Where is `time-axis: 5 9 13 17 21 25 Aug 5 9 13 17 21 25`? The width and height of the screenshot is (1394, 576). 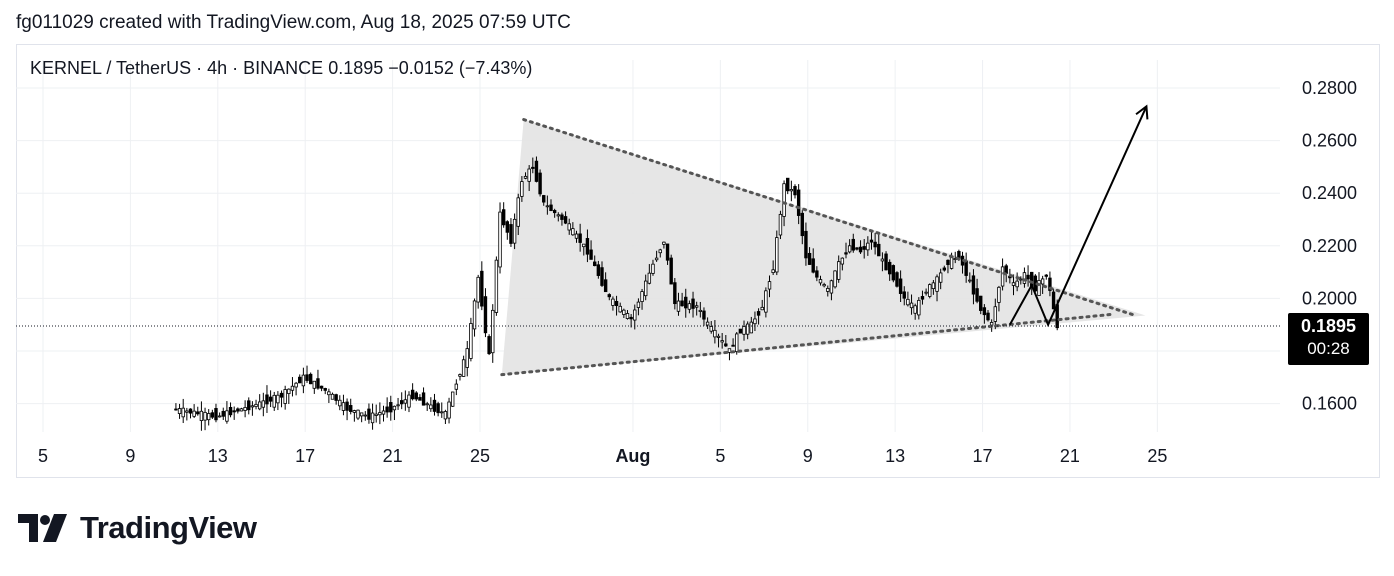 time-axis: 5 9 13 17 21 25 Aug 5 9 13 17 21 25 is located at coordinates (602, 456).